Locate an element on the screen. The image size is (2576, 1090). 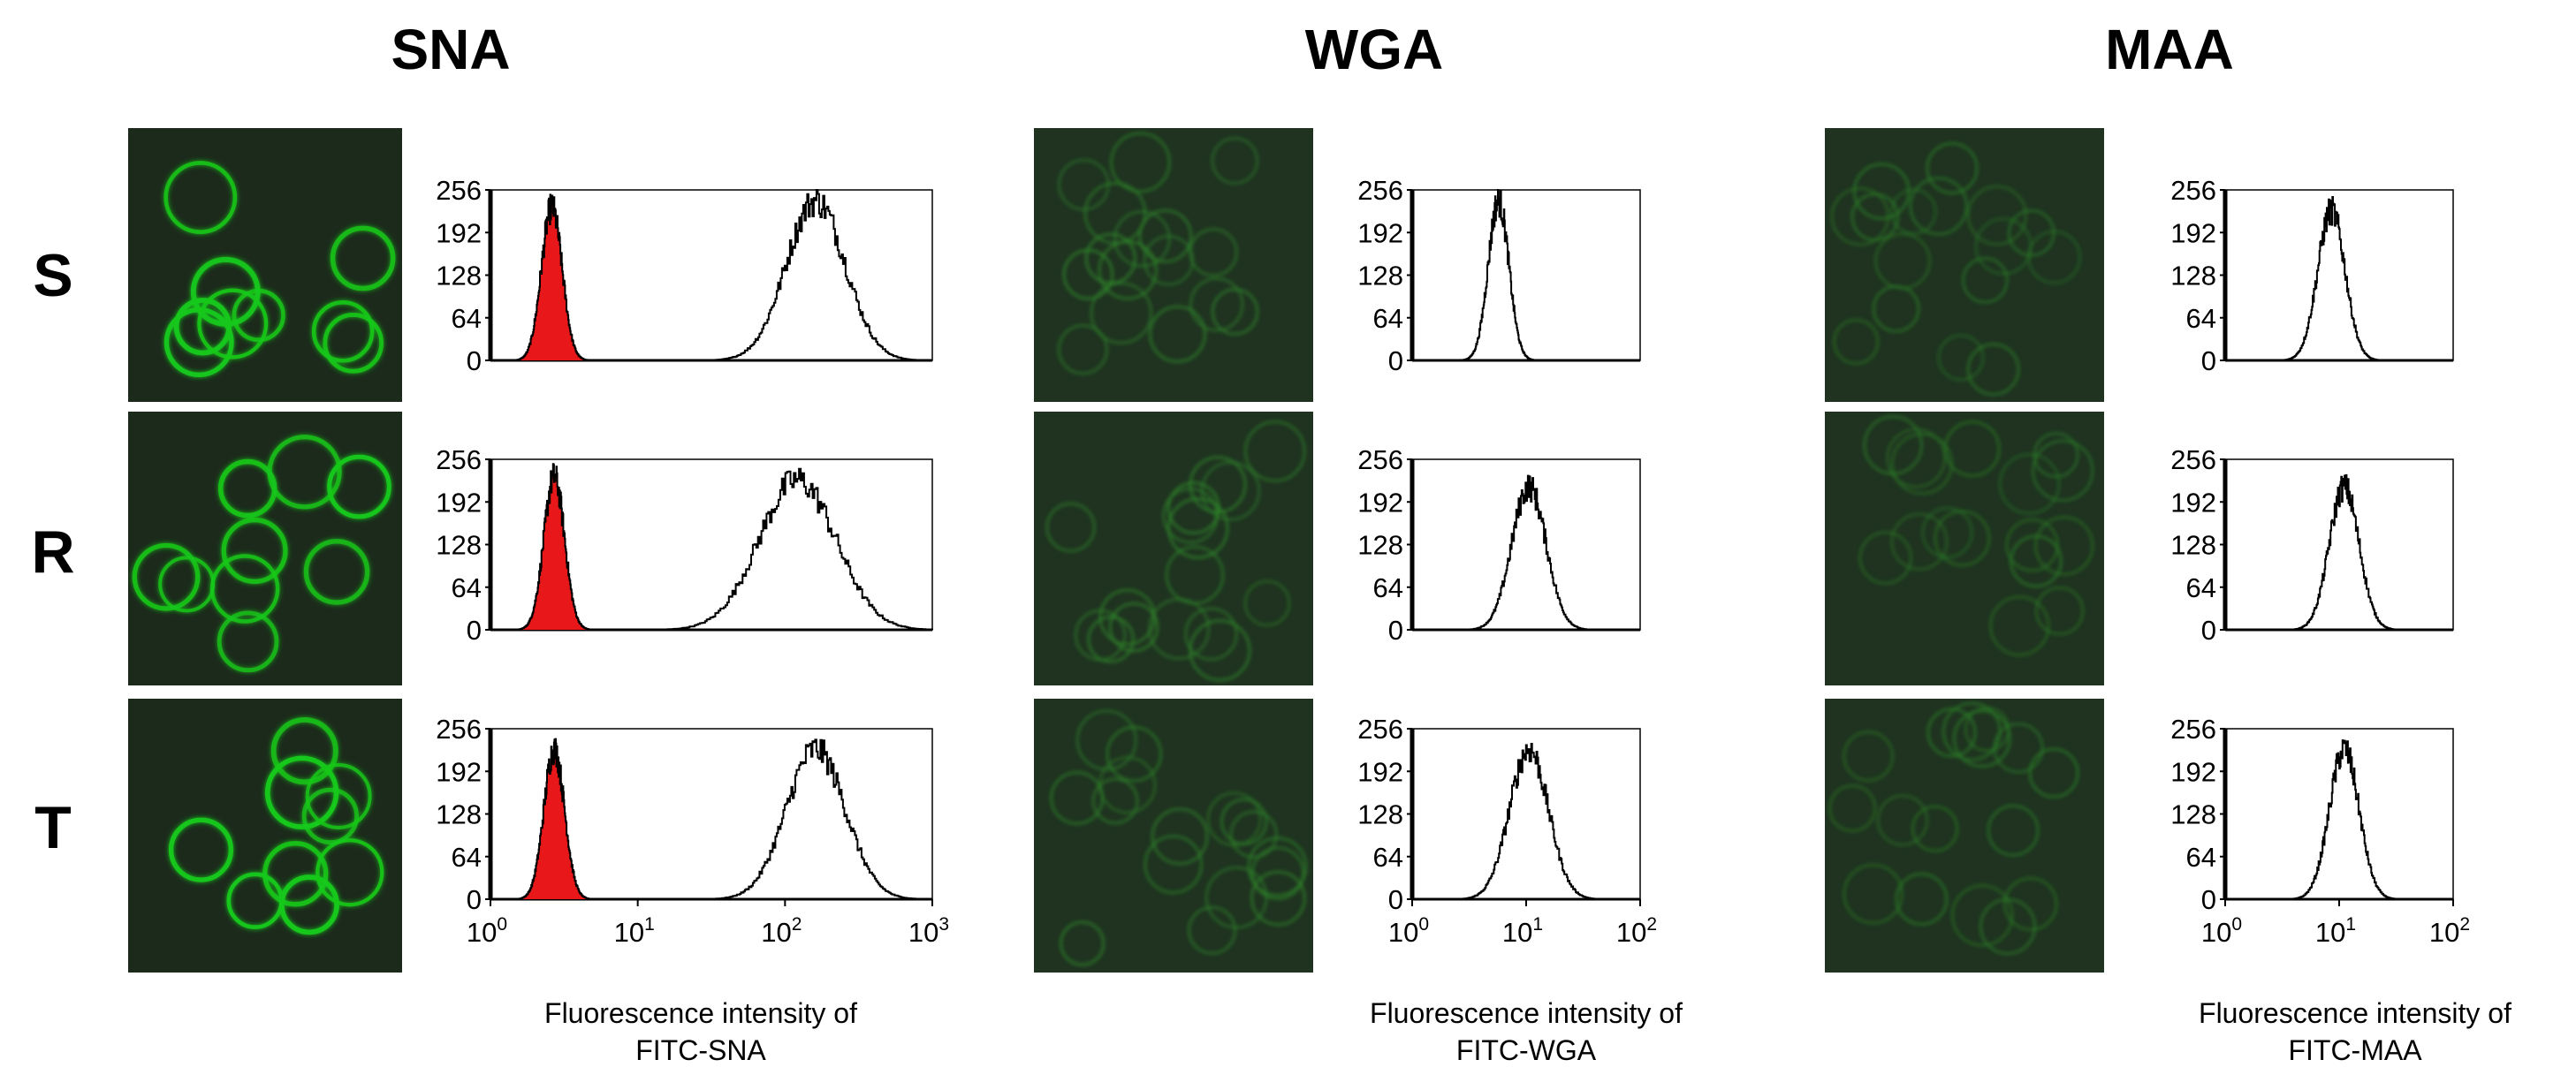
xlabel-wga-line2: FITC-WGA is located at coordinates (1526, 1050).